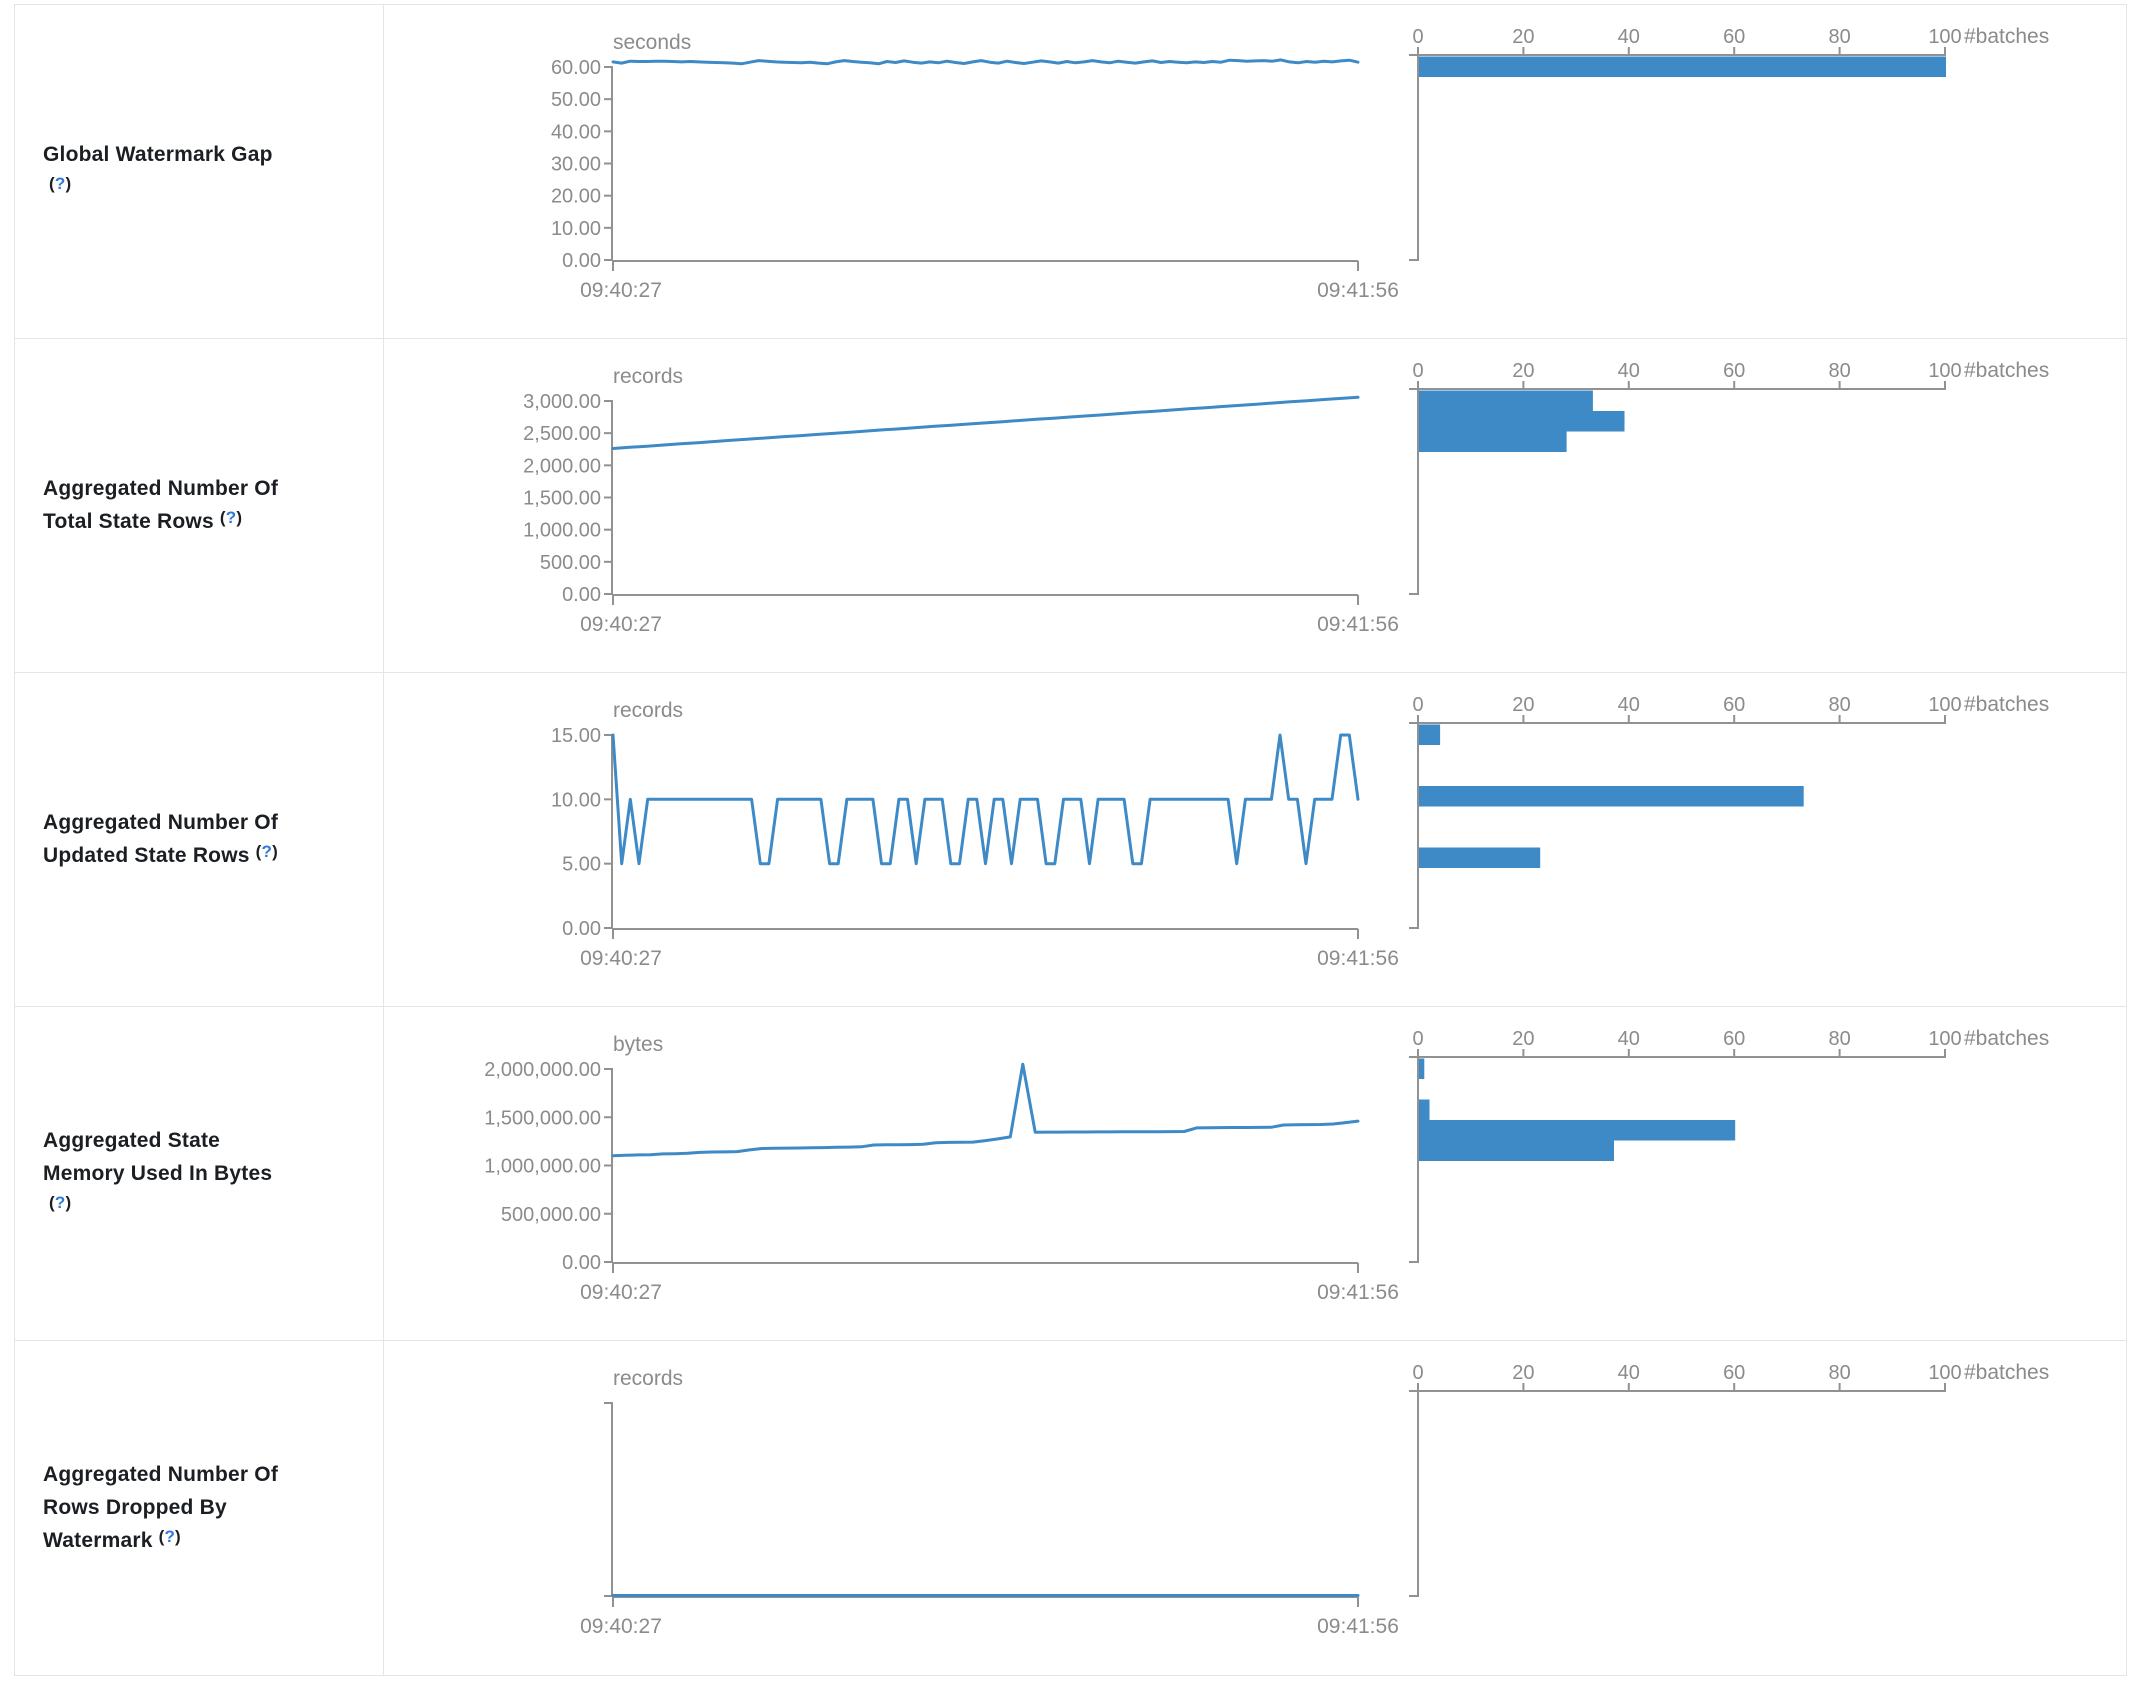 The width and height of the screenshot is (2132, 1686). Describe the element at coordinates (128, 521) in the screenshot. I see `metric-label-text: Total State Rows` at that location.